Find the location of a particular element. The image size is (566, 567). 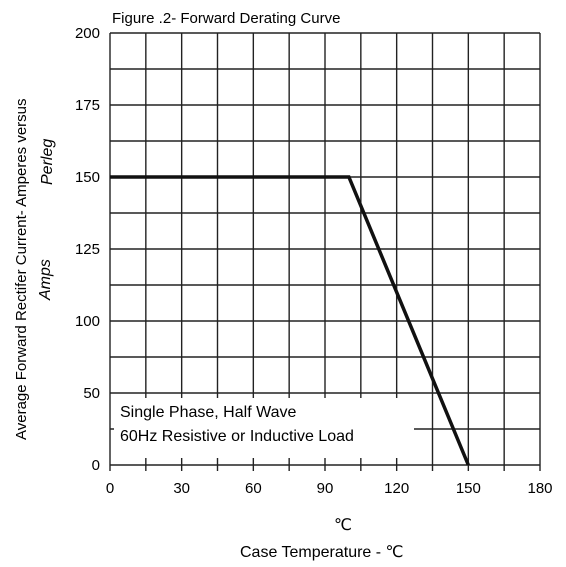

x-tick-label: 60 is located at coordinates (253, 488).